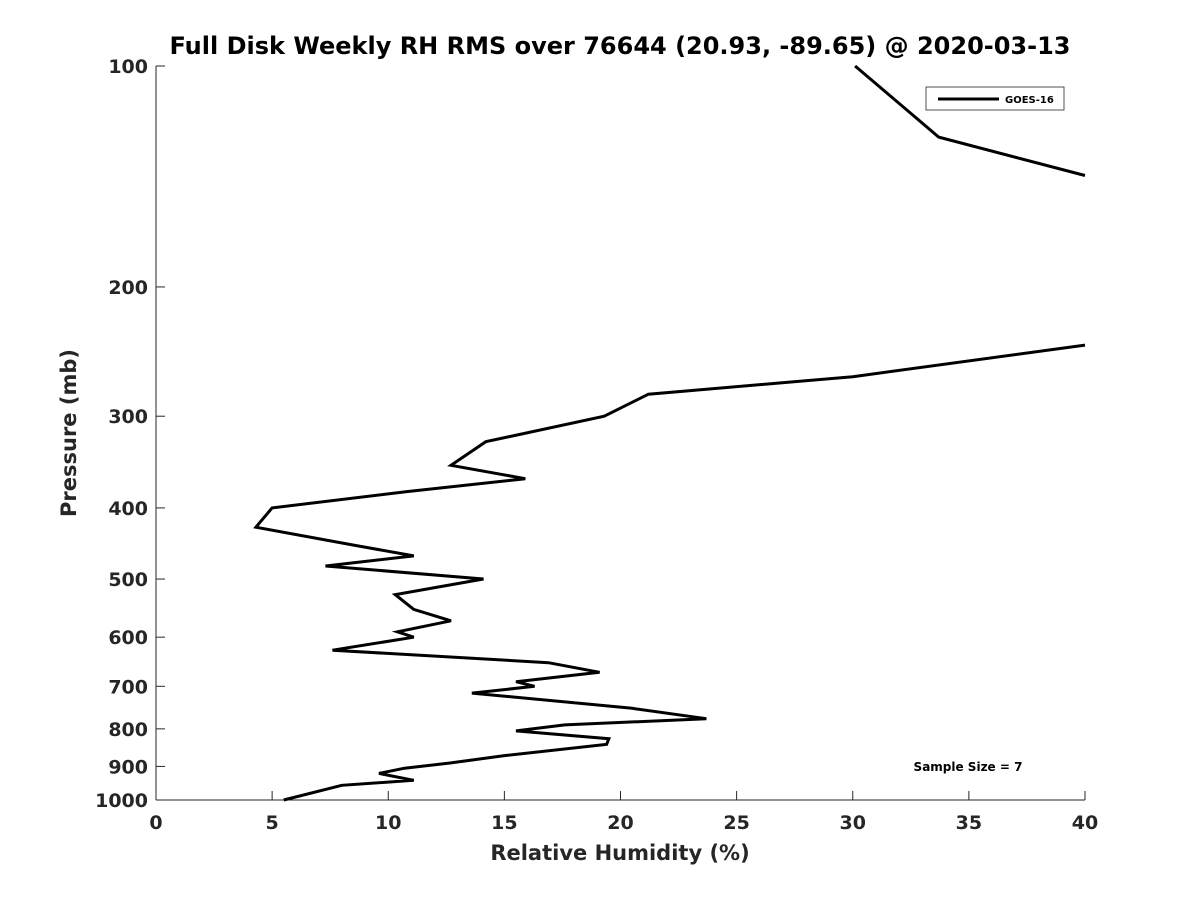 This screenshot has width=1200, height=900. What do you see at coordinates (272, 823) in the screenshot?
I see `x-tick-label: 5` at bounding box center [272, 823].